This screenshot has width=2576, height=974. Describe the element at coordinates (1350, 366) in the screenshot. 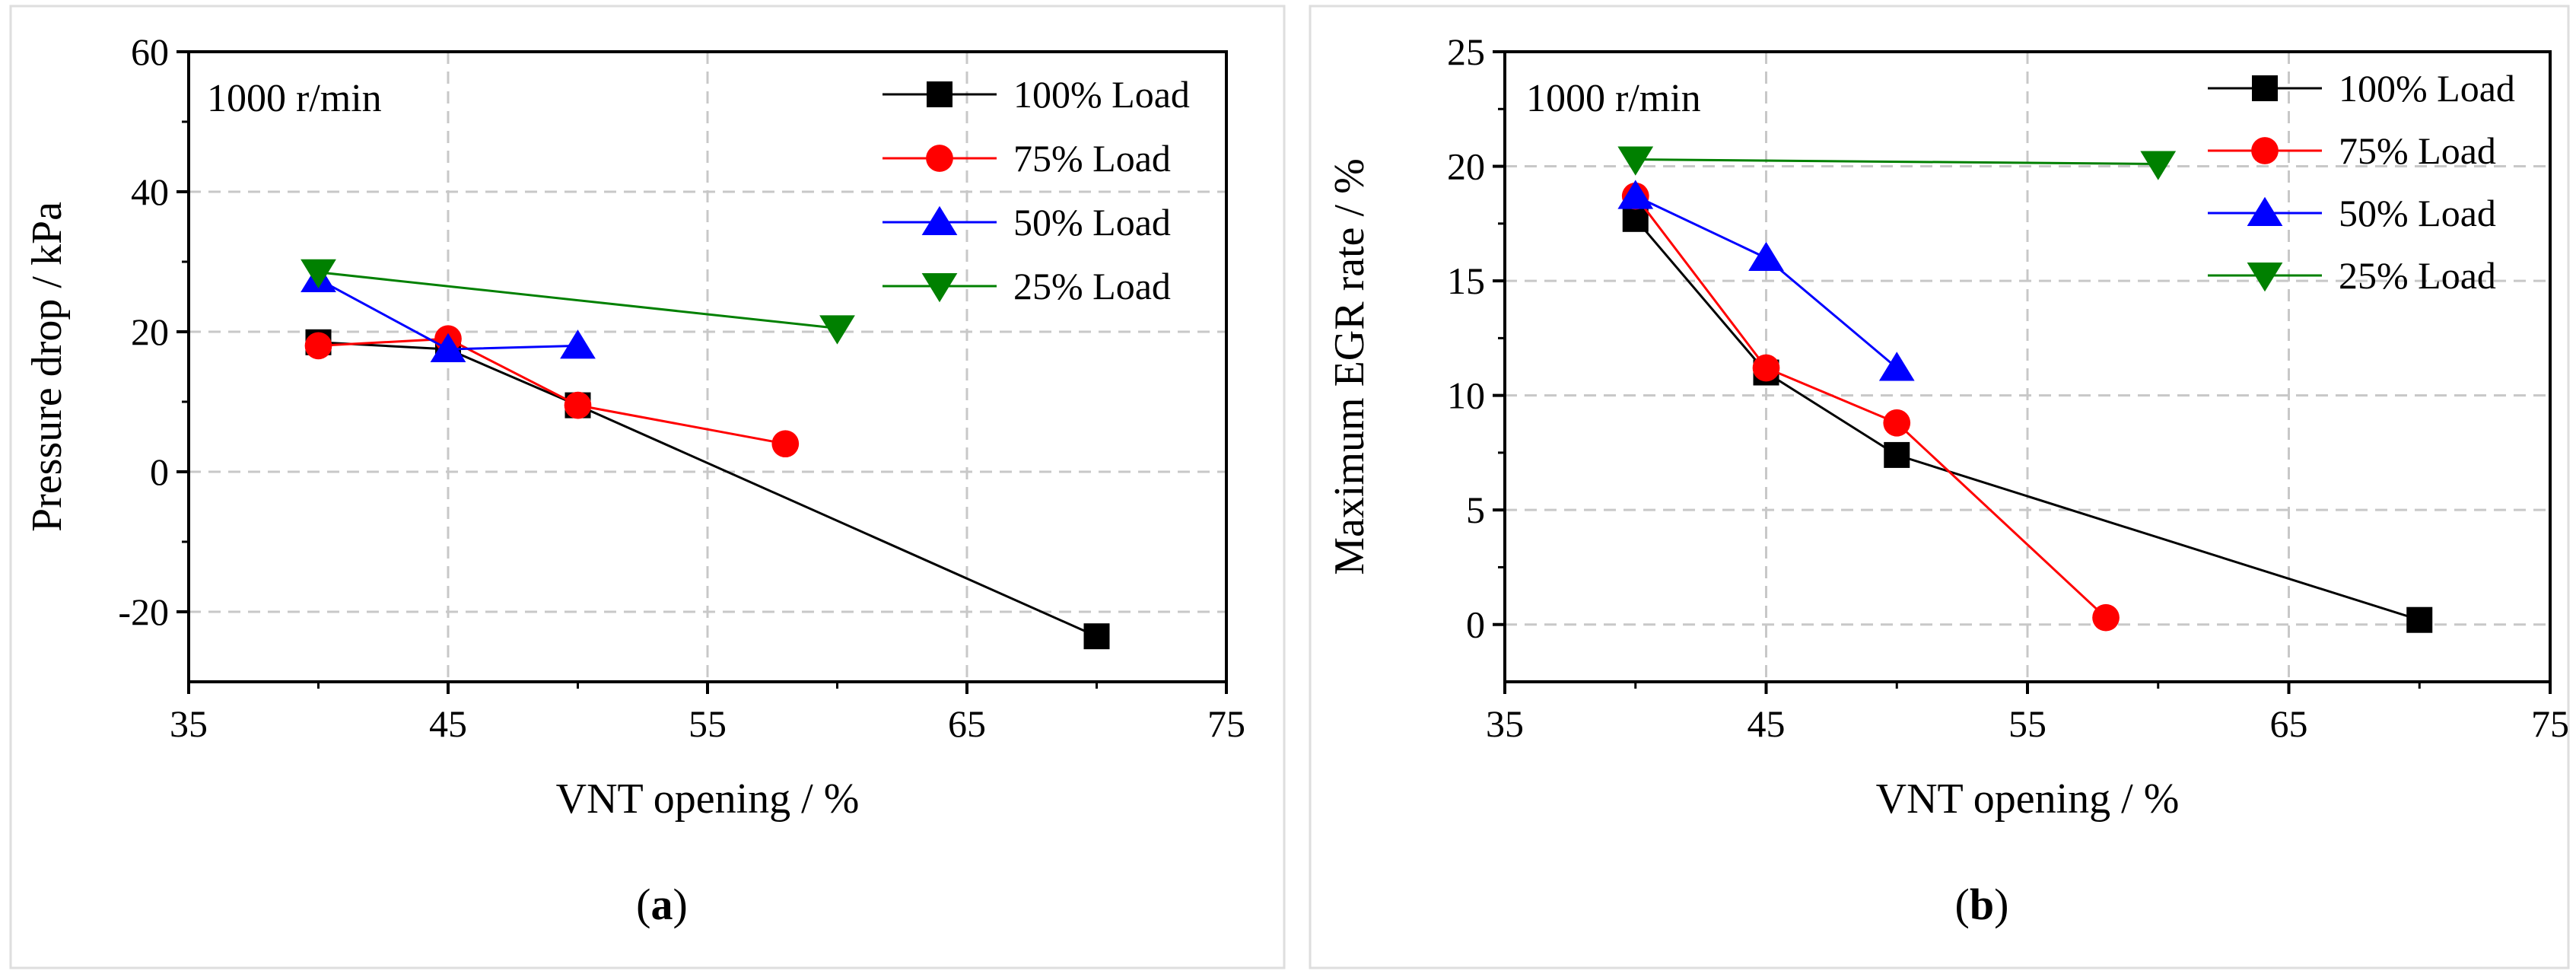

I see `y-axis-title: Maximum EGR rate / %` at that location.